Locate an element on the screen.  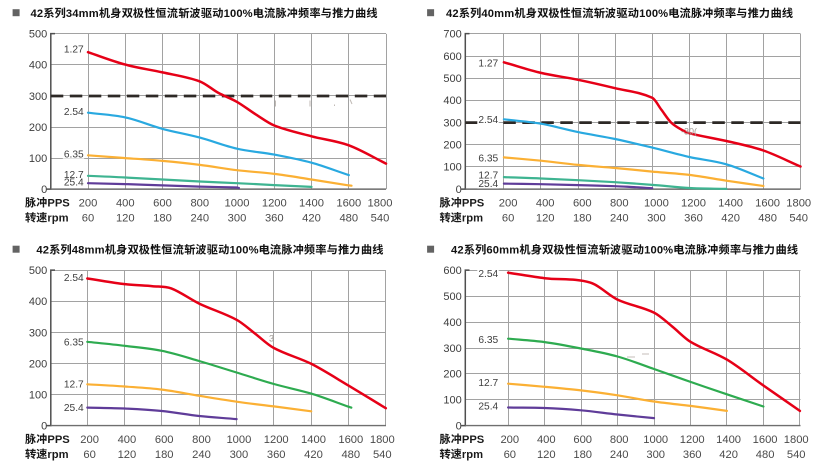
svg-text:42系列60mm机身双极性恒流斩波驱动100%电流脉冲频率与: 42系列60mm机身双极性恒流斩波驱动100%电流脉冲频率与推力曲线 is located at coordinates (625, 249).